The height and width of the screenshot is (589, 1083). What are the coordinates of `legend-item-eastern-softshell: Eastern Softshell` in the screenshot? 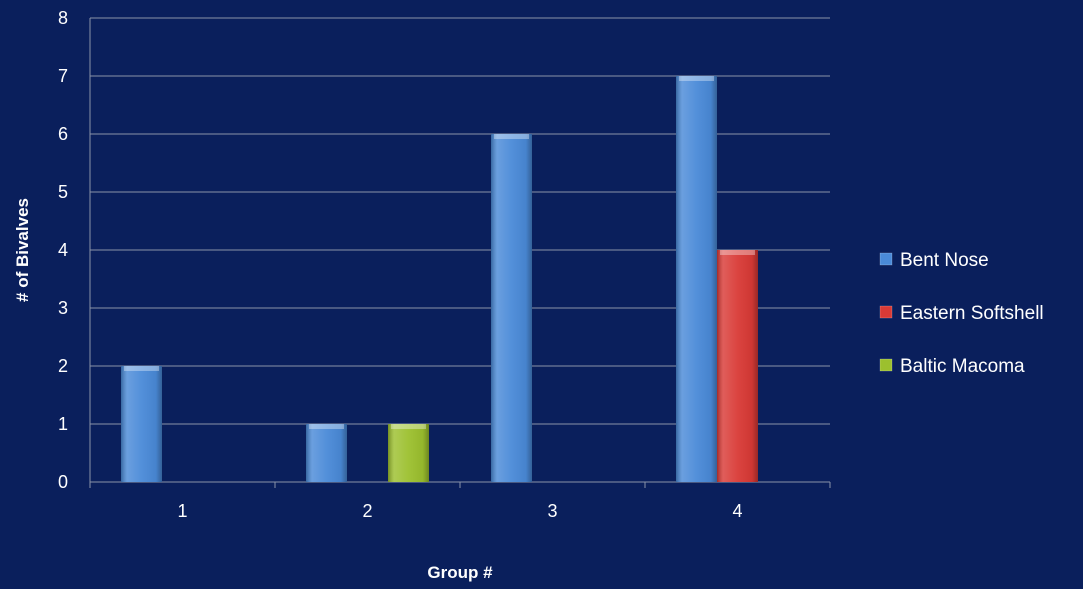 It's located at (961, 313).